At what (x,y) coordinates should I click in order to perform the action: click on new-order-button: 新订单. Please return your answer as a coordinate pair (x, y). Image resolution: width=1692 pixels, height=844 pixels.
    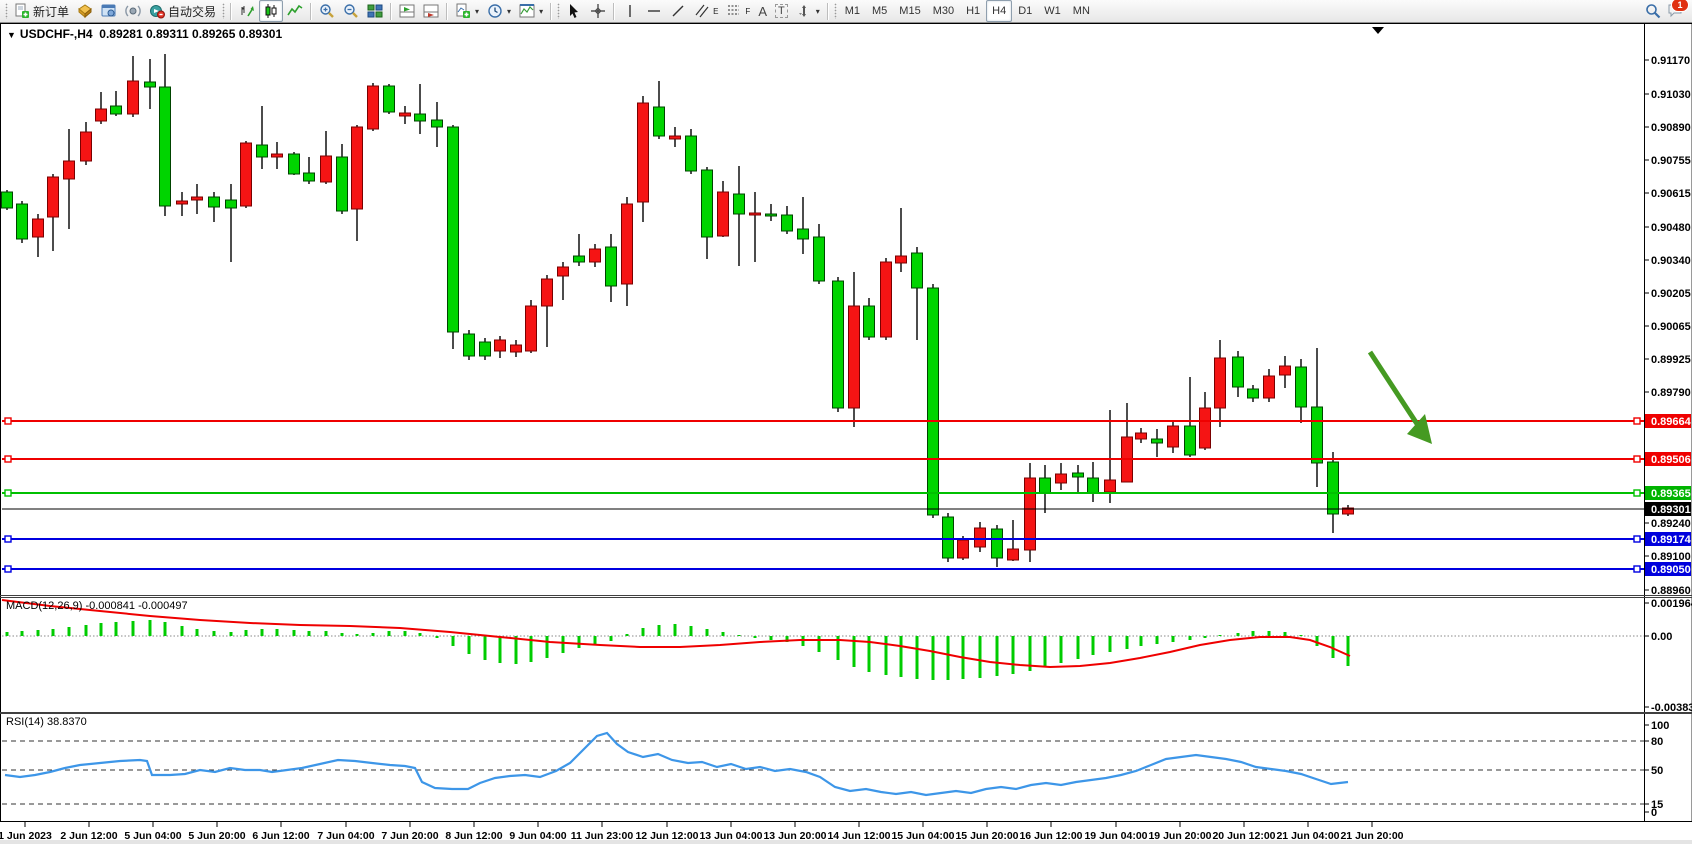
    Looking at the image, I should click on (41, 11).